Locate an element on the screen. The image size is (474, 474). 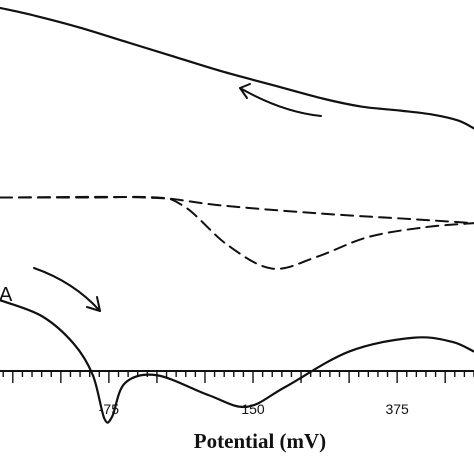
scan-direction-arrow-lower-shaft is located at coordinates (67, 289).